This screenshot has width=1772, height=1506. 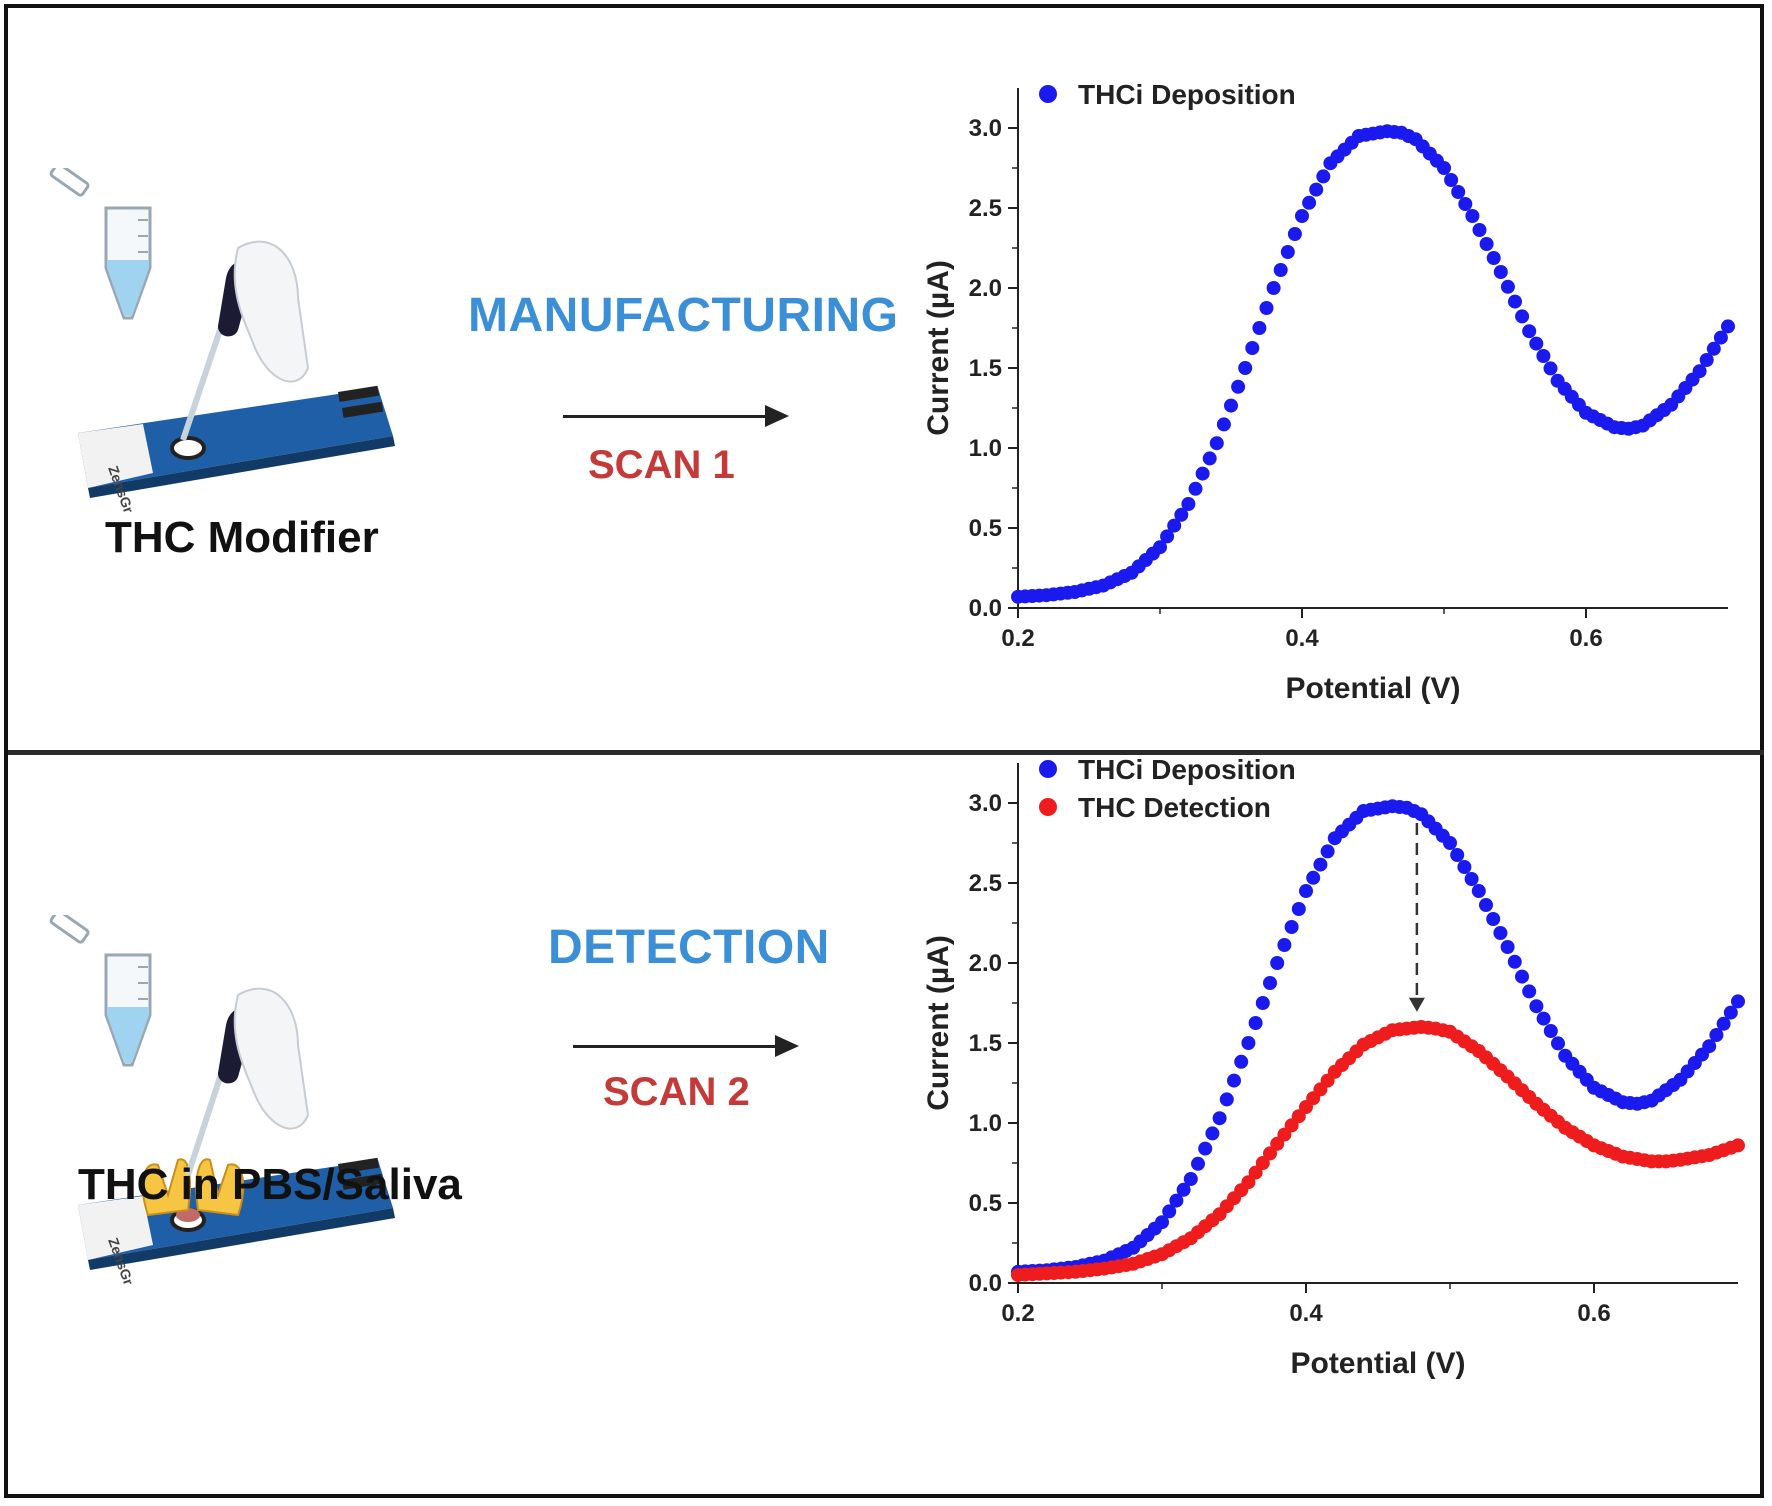 What do you see at coordinates (1378, 1151) in the screenshot?
I see `series-detection` at bounding box center [1378, 1151].